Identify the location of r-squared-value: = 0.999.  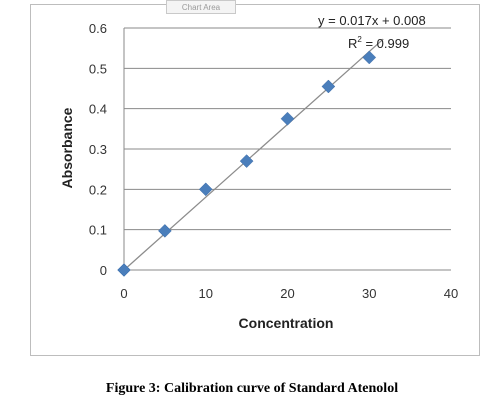
(385, 43).